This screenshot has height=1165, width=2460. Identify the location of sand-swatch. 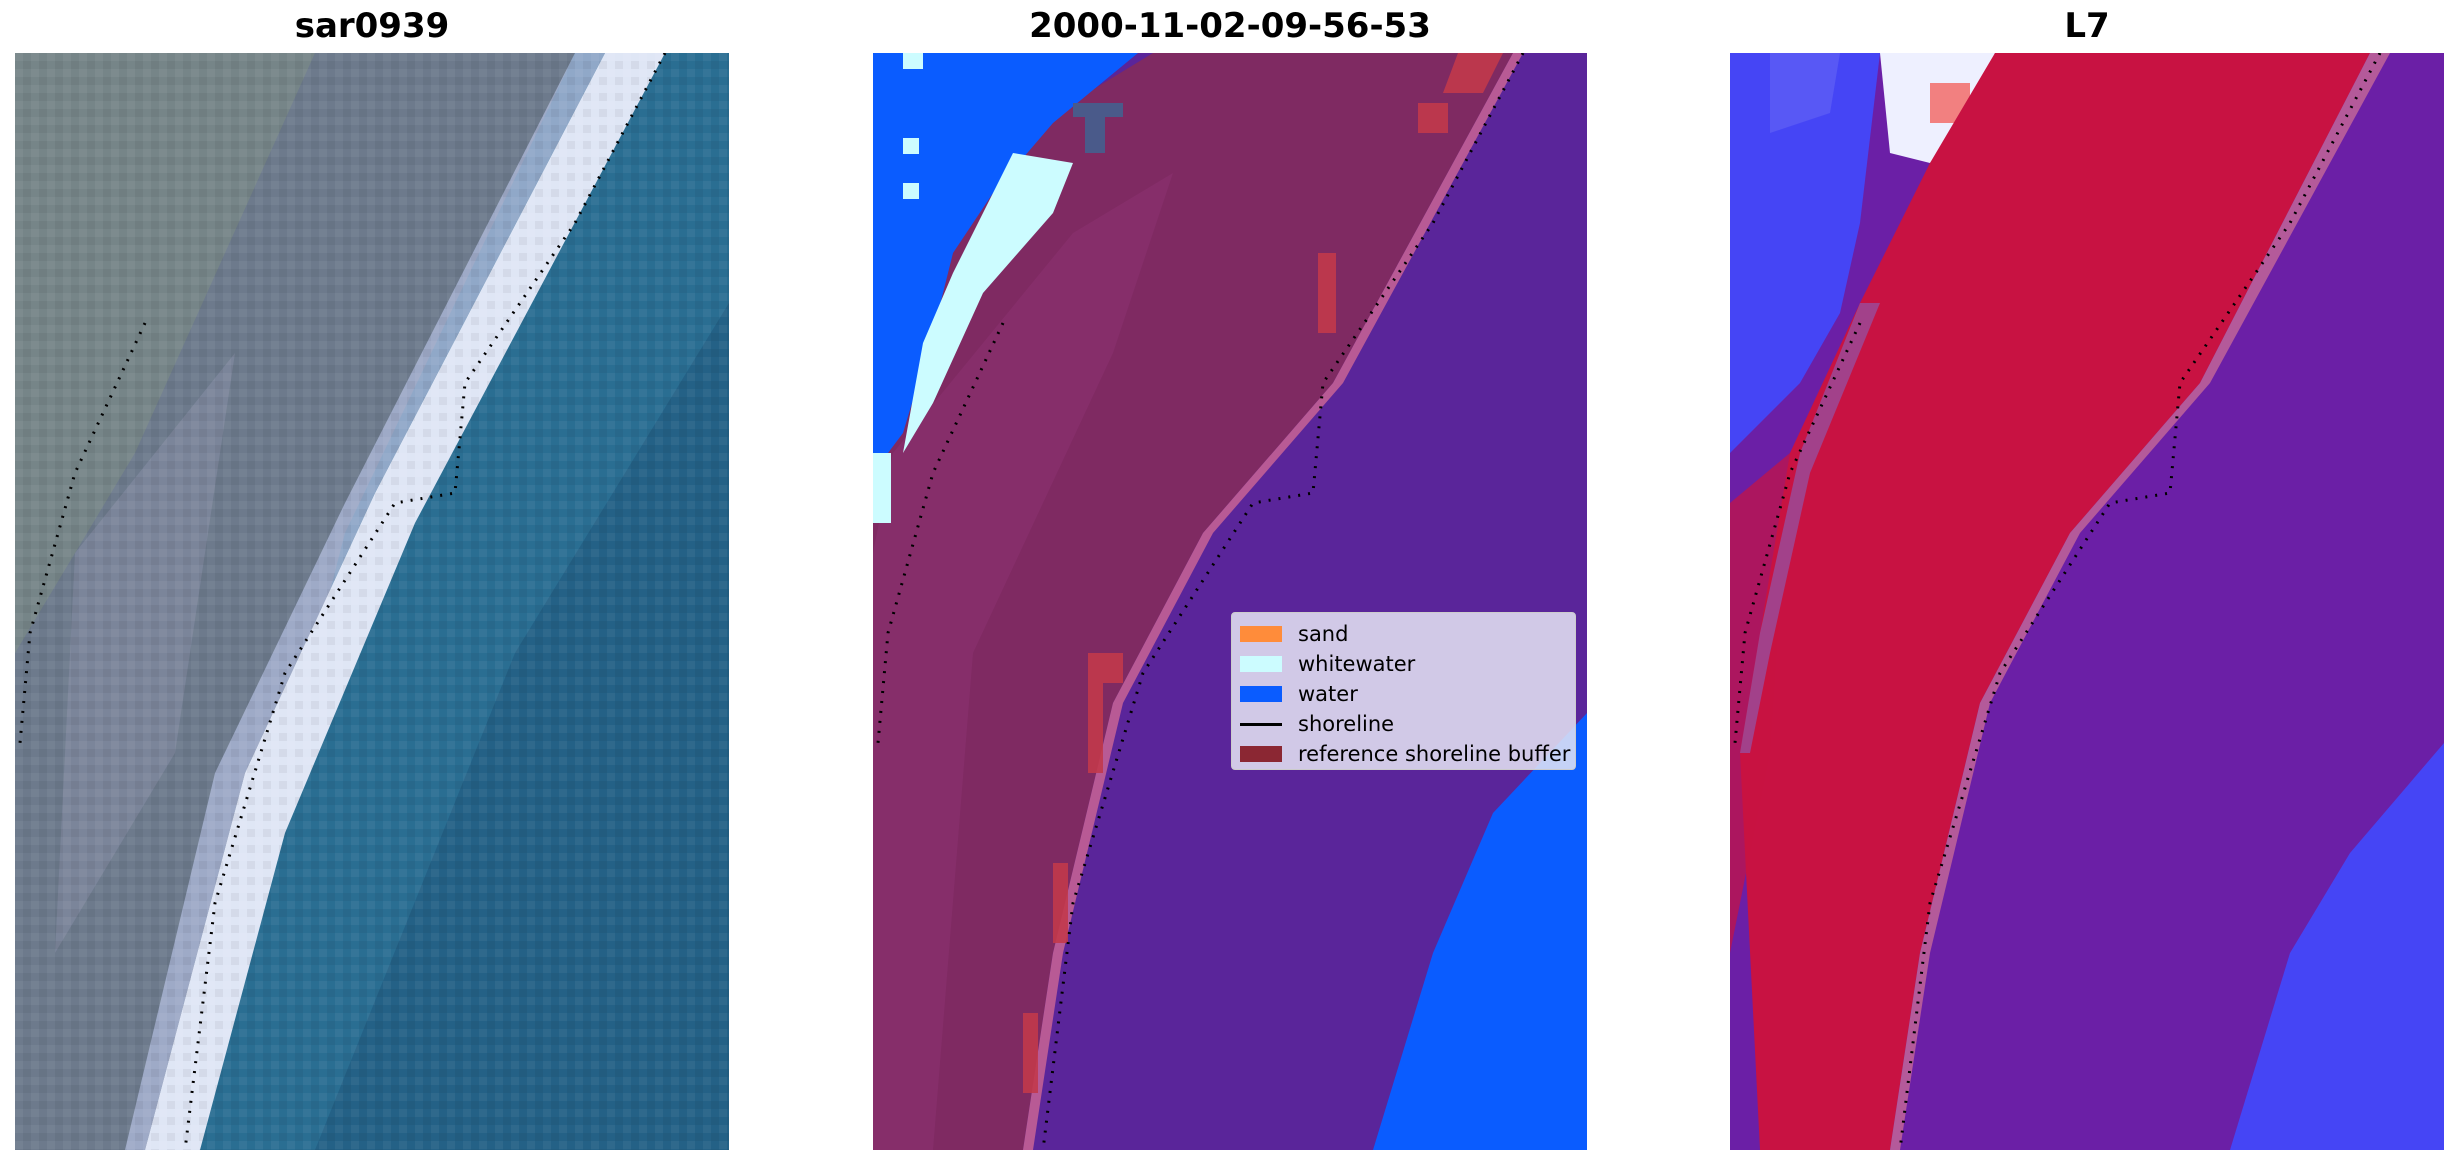
(1261, 634).